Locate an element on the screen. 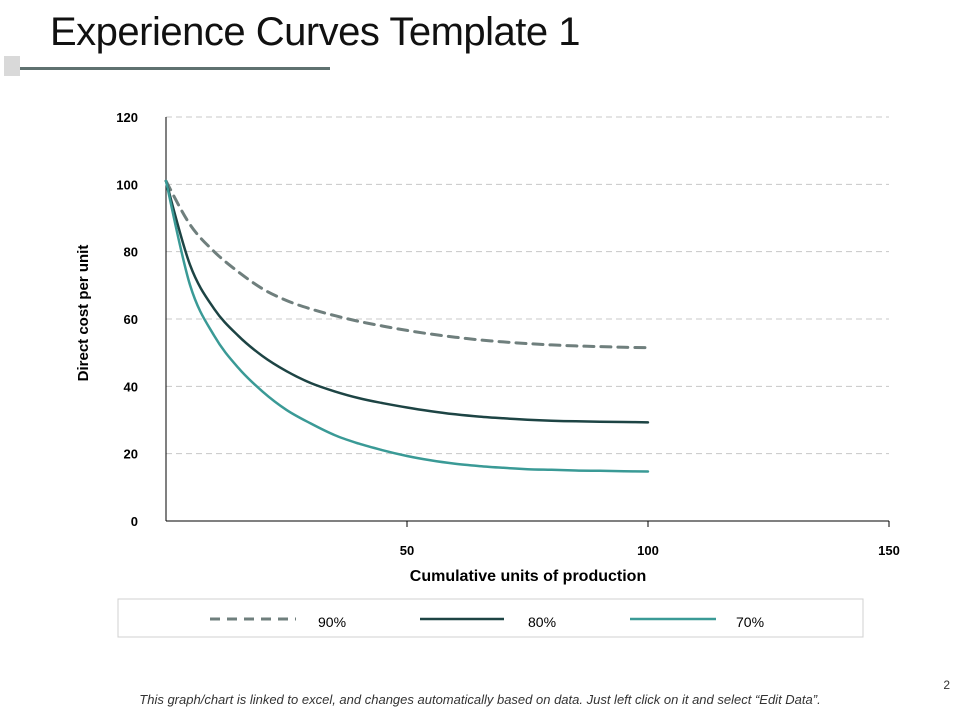 This screenshot has height=720, width=960. y-tick-label: 40 is located at coordinates (131, 386).